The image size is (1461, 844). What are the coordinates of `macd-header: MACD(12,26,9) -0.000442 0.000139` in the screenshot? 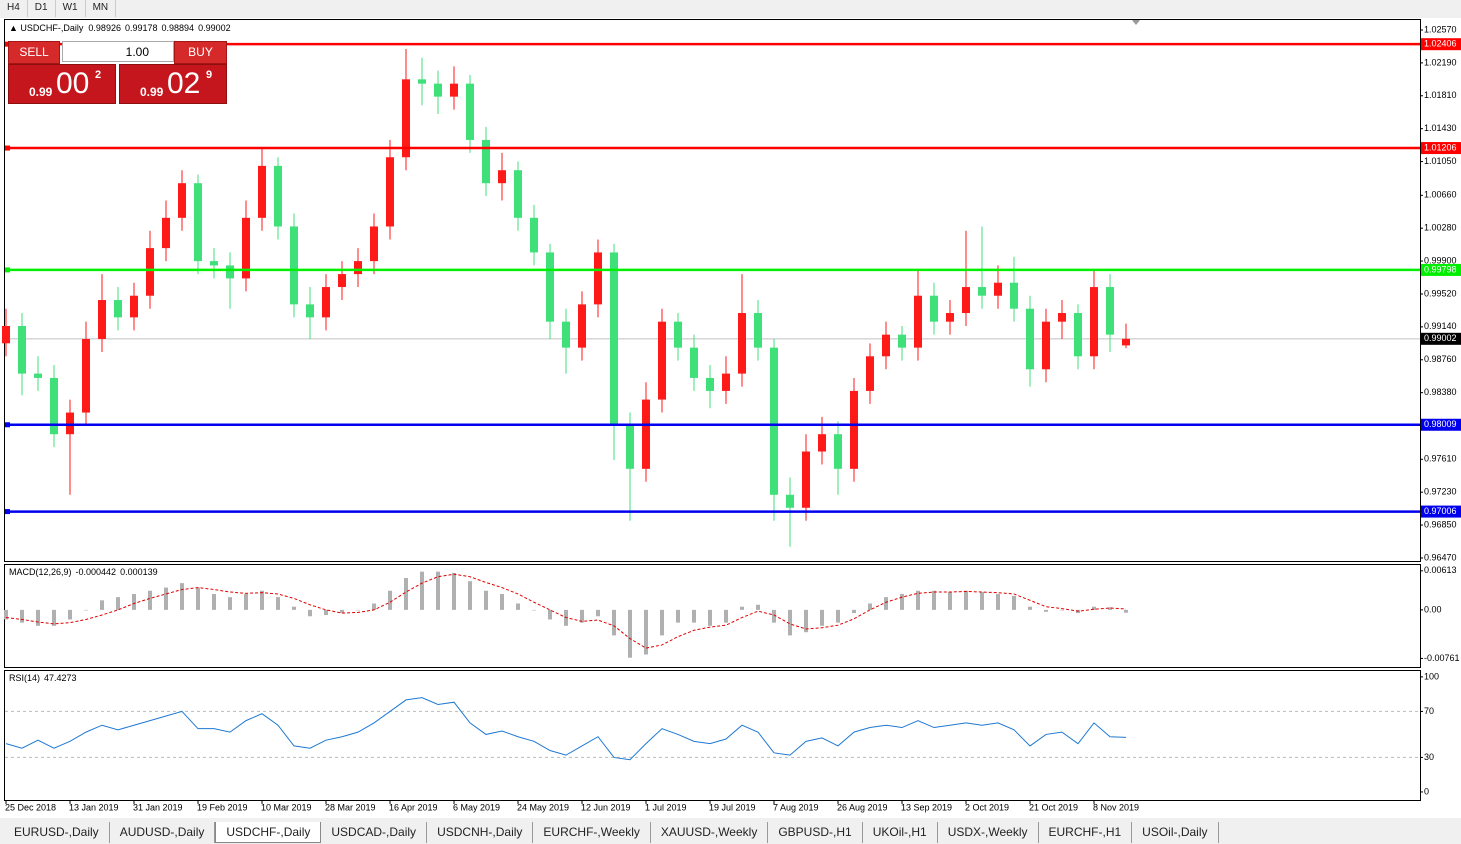 It's located at (83, 572).